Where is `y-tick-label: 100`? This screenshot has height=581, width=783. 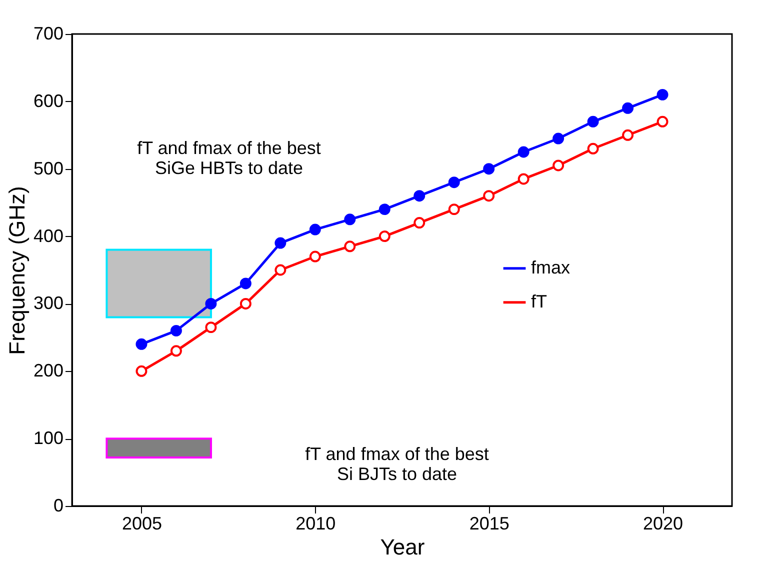
y-tick-label: 100 is located at coordinates (48, 438).